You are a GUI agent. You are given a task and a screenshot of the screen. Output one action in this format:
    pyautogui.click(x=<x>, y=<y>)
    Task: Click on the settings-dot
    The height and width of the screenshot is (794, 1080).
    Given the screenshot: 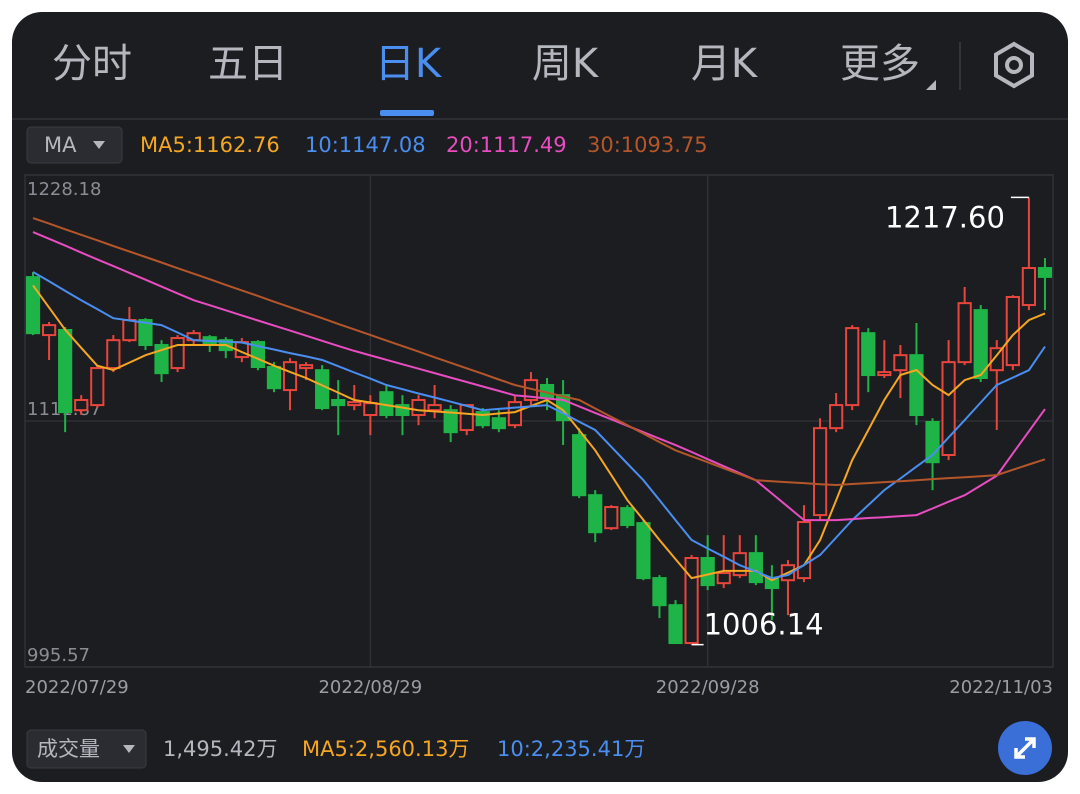 What is the action you would take?
    pyautogui.click(x=1014, y=65)
    